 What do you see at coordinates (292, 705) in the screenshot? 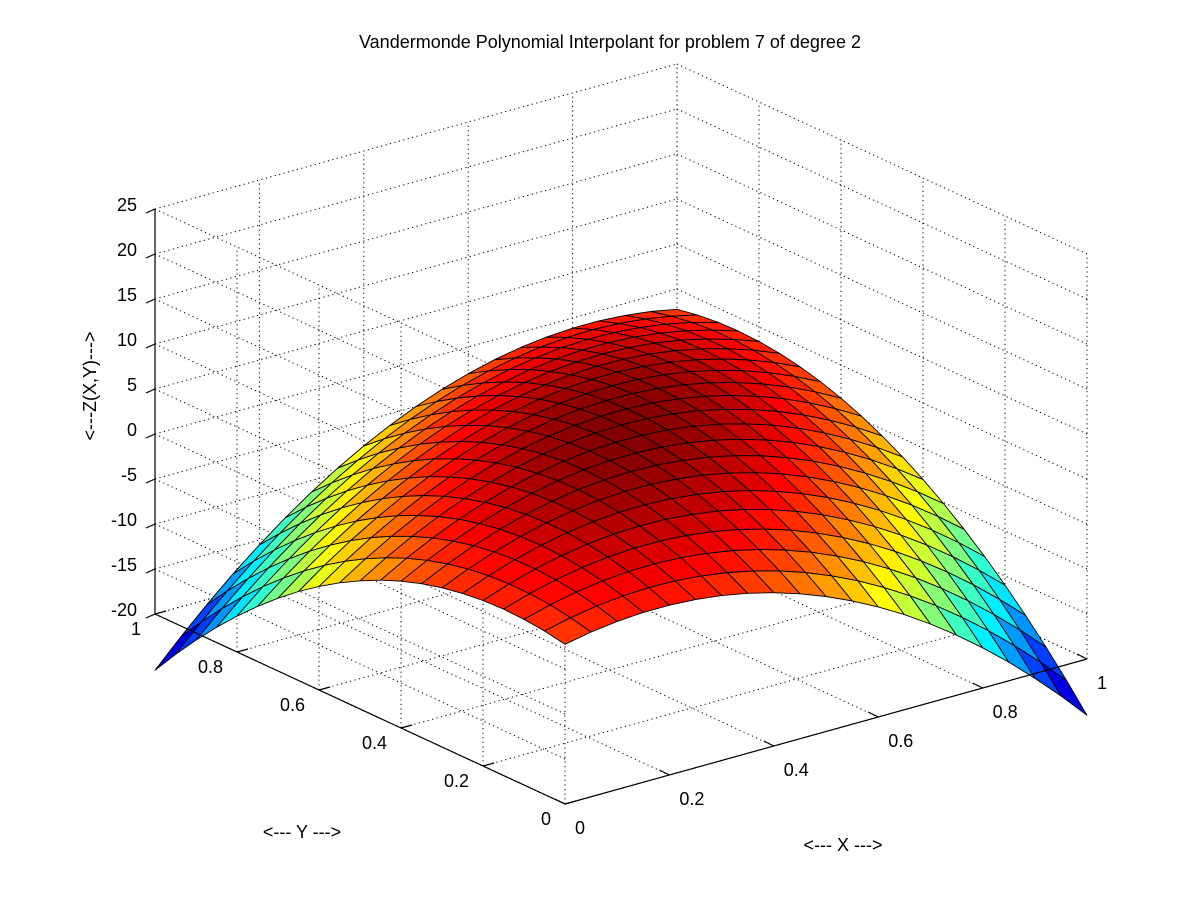
I see `y-tick-label: 0.6` at bounding box center [292, 705].